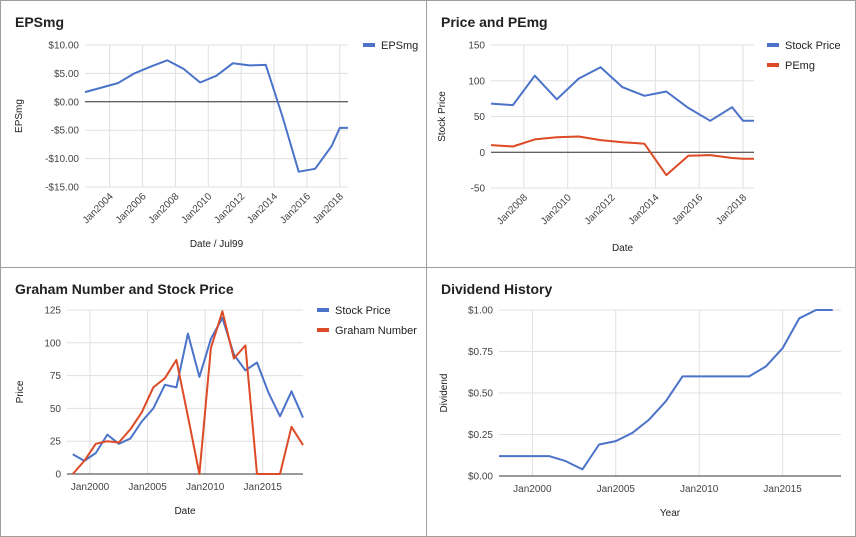 The height and width of the screenshot is (537, 856). I want to click on y-tick-label: -$15.00, so click(62, 188).